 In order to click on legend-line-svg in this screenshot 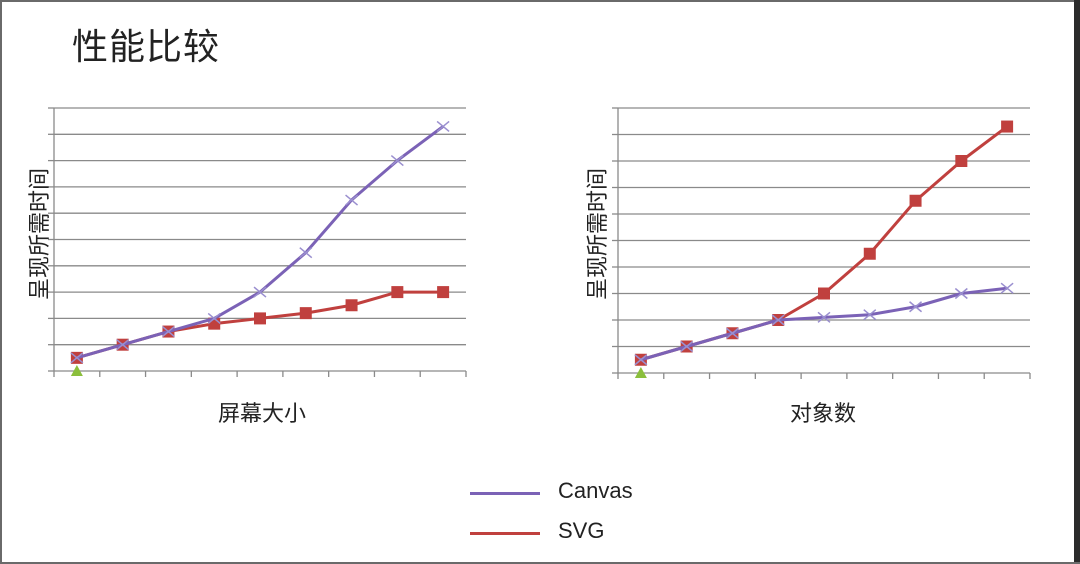, I will do `click(505, 533)`.